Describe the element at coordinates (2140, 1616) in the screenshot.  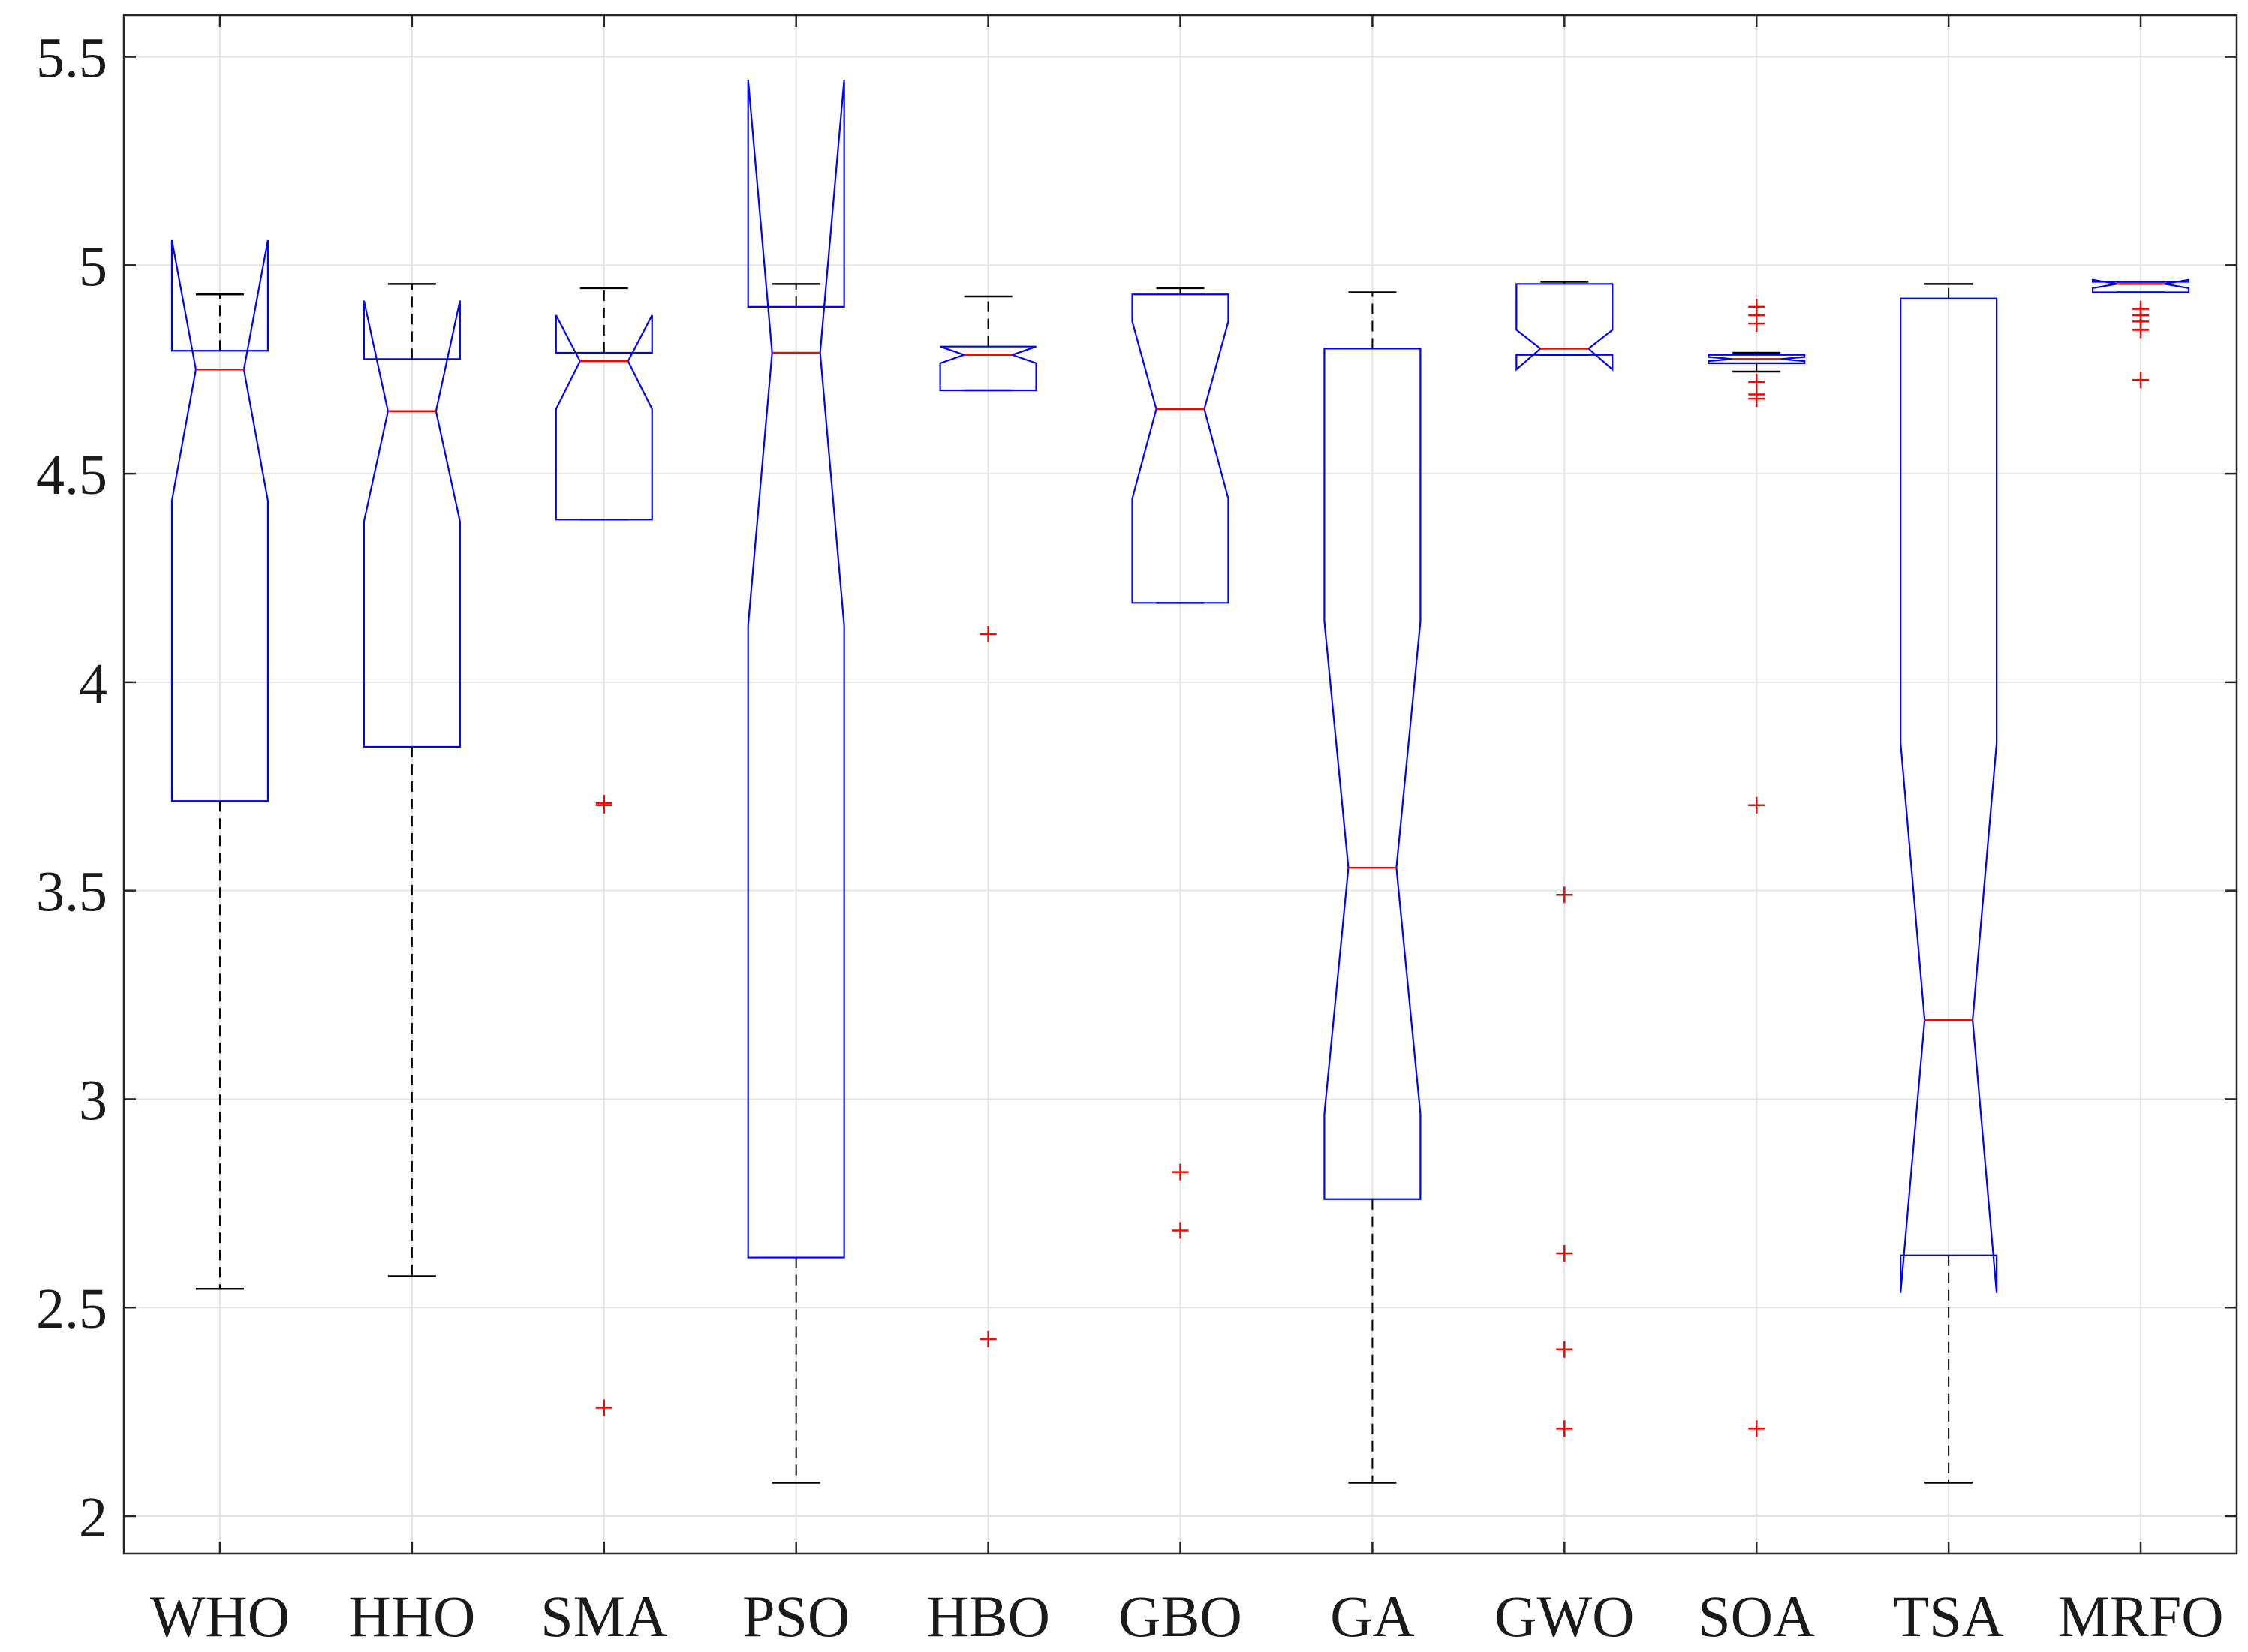
I see `x-tick-label: MRFO` at that location.